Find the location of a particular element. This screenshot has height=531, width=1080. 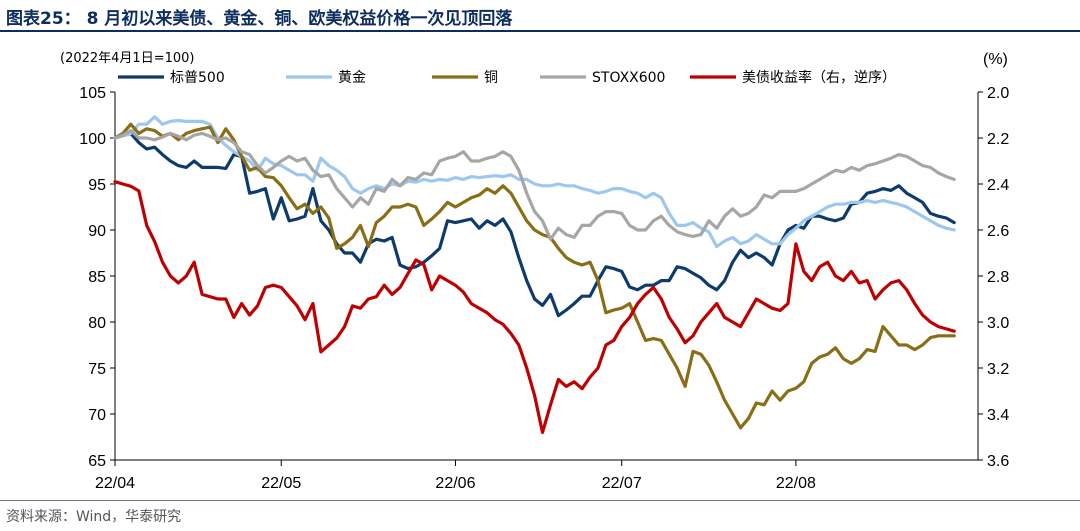

y-right-tick-label: 3.0 is located at coordinates (998, 323).